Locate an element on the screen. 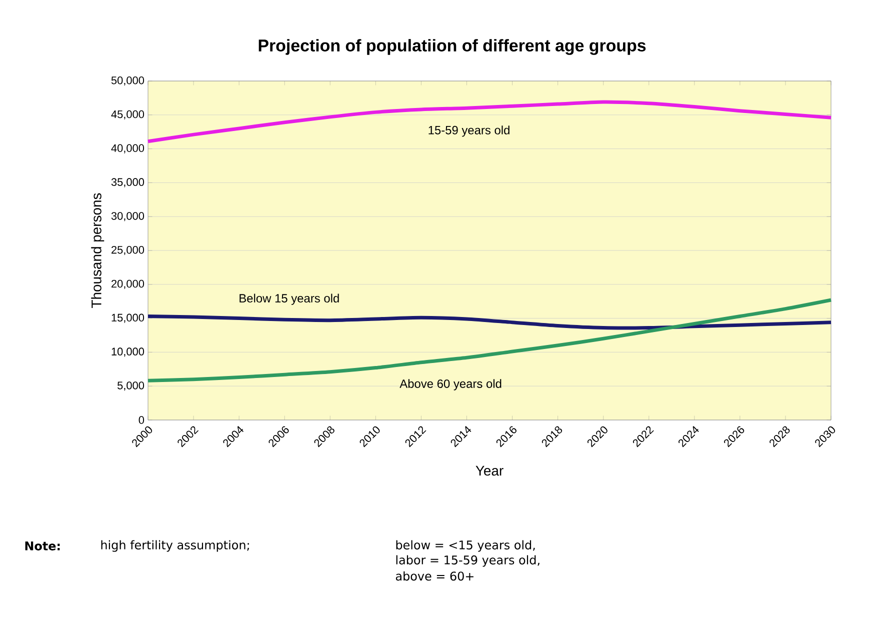 This screenshot has width=879, height=621. y-tick-label: 50,000 is located at coordinates (127, 81).